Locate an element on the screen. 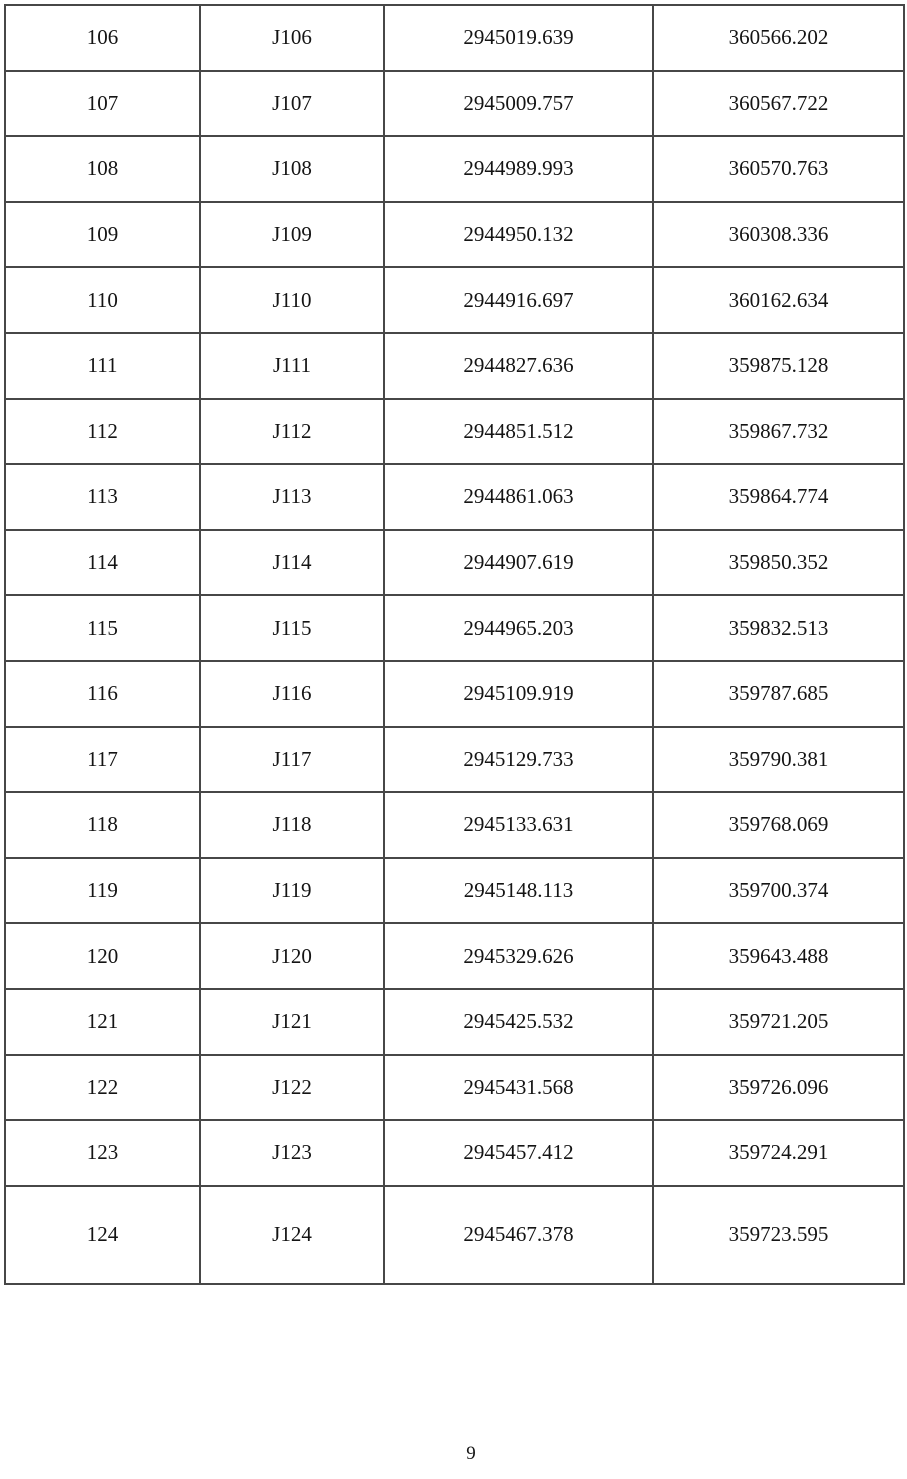 This screenshot has height=1479, width=907. table-cell-no: 115 is located at coordinates (102, 628).